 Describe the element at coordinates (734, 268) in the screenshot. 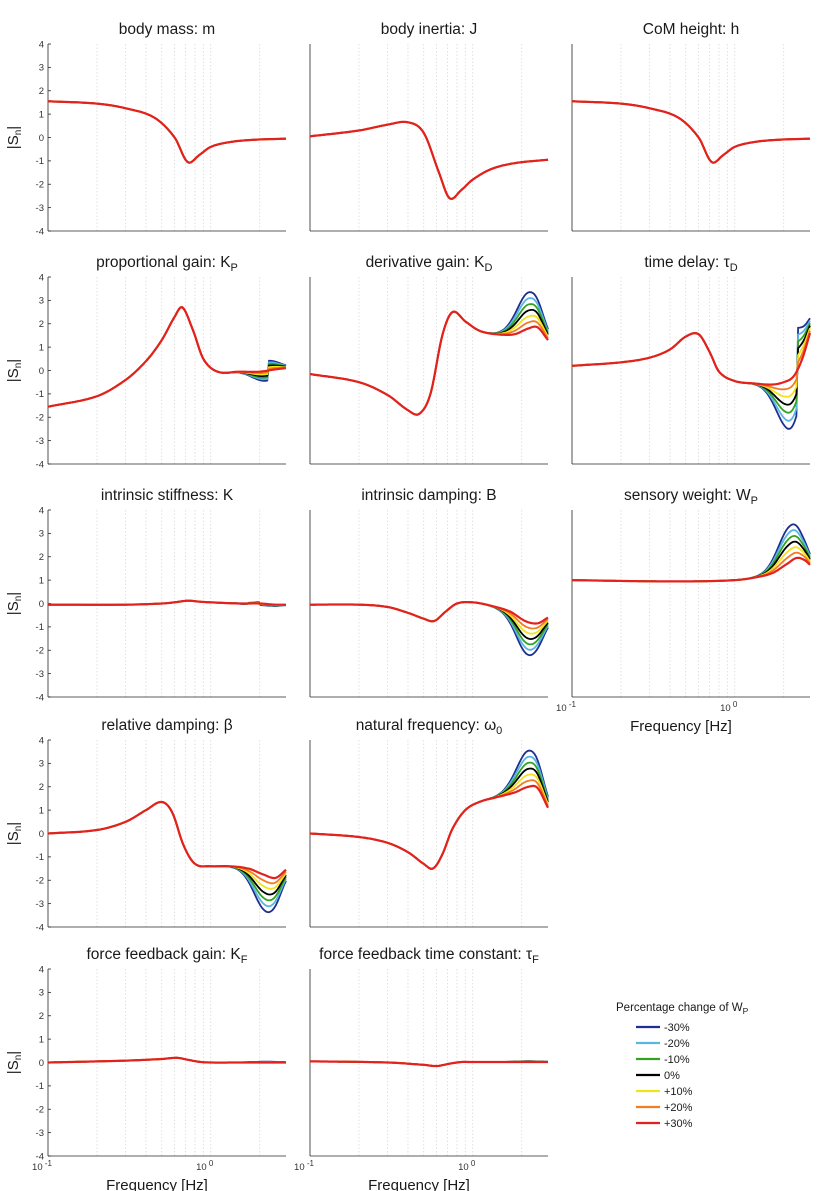

I see `panel-title-subscript: D` at that location.